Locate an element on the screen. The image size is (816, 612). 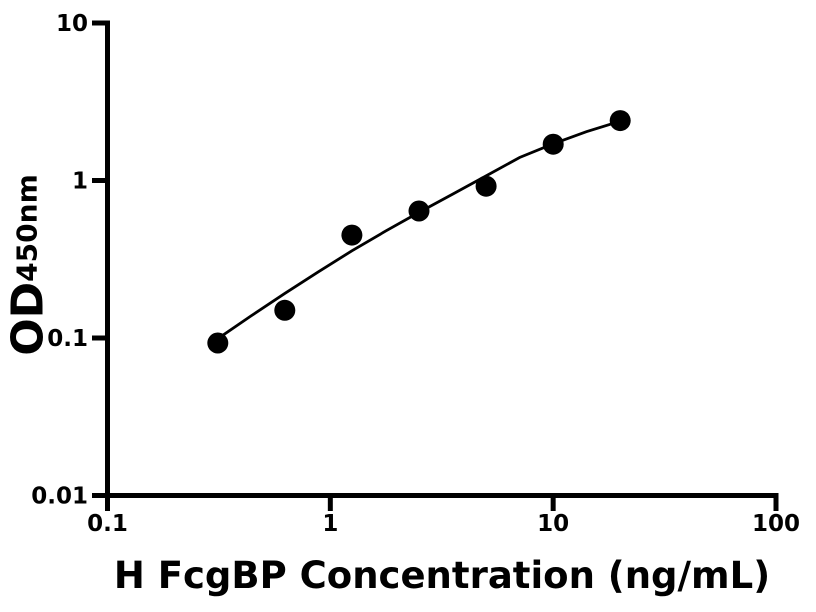
y-tick-label: 0.01 is located at coordinates (59, 497).